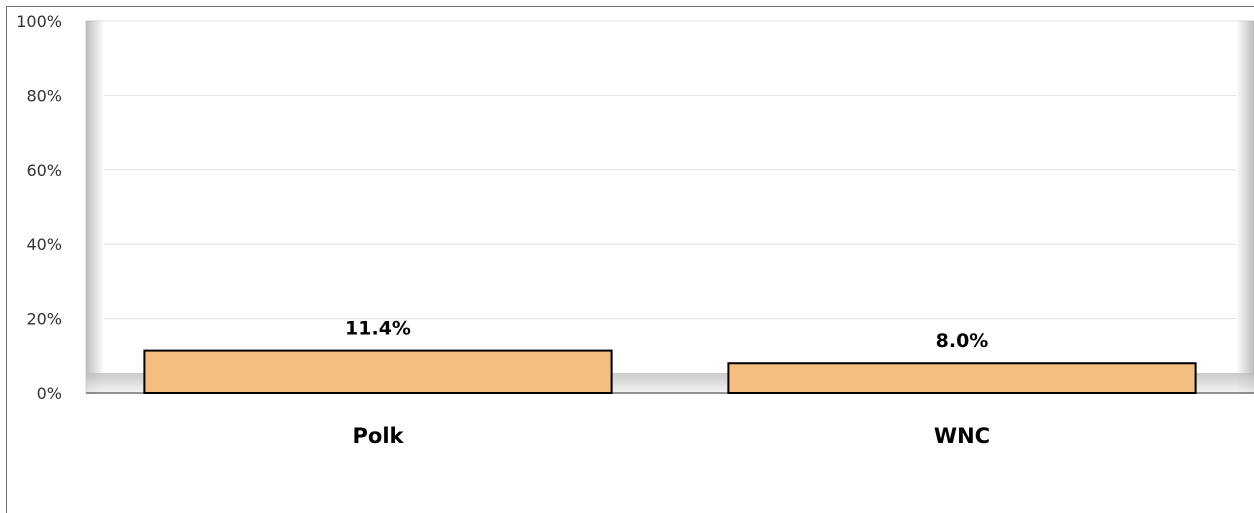 This screenshot has height=513, width=1254. Describe the element at coordinates (44, 319) in the screenshot. I see `y-tick-label: 20%` at that location.